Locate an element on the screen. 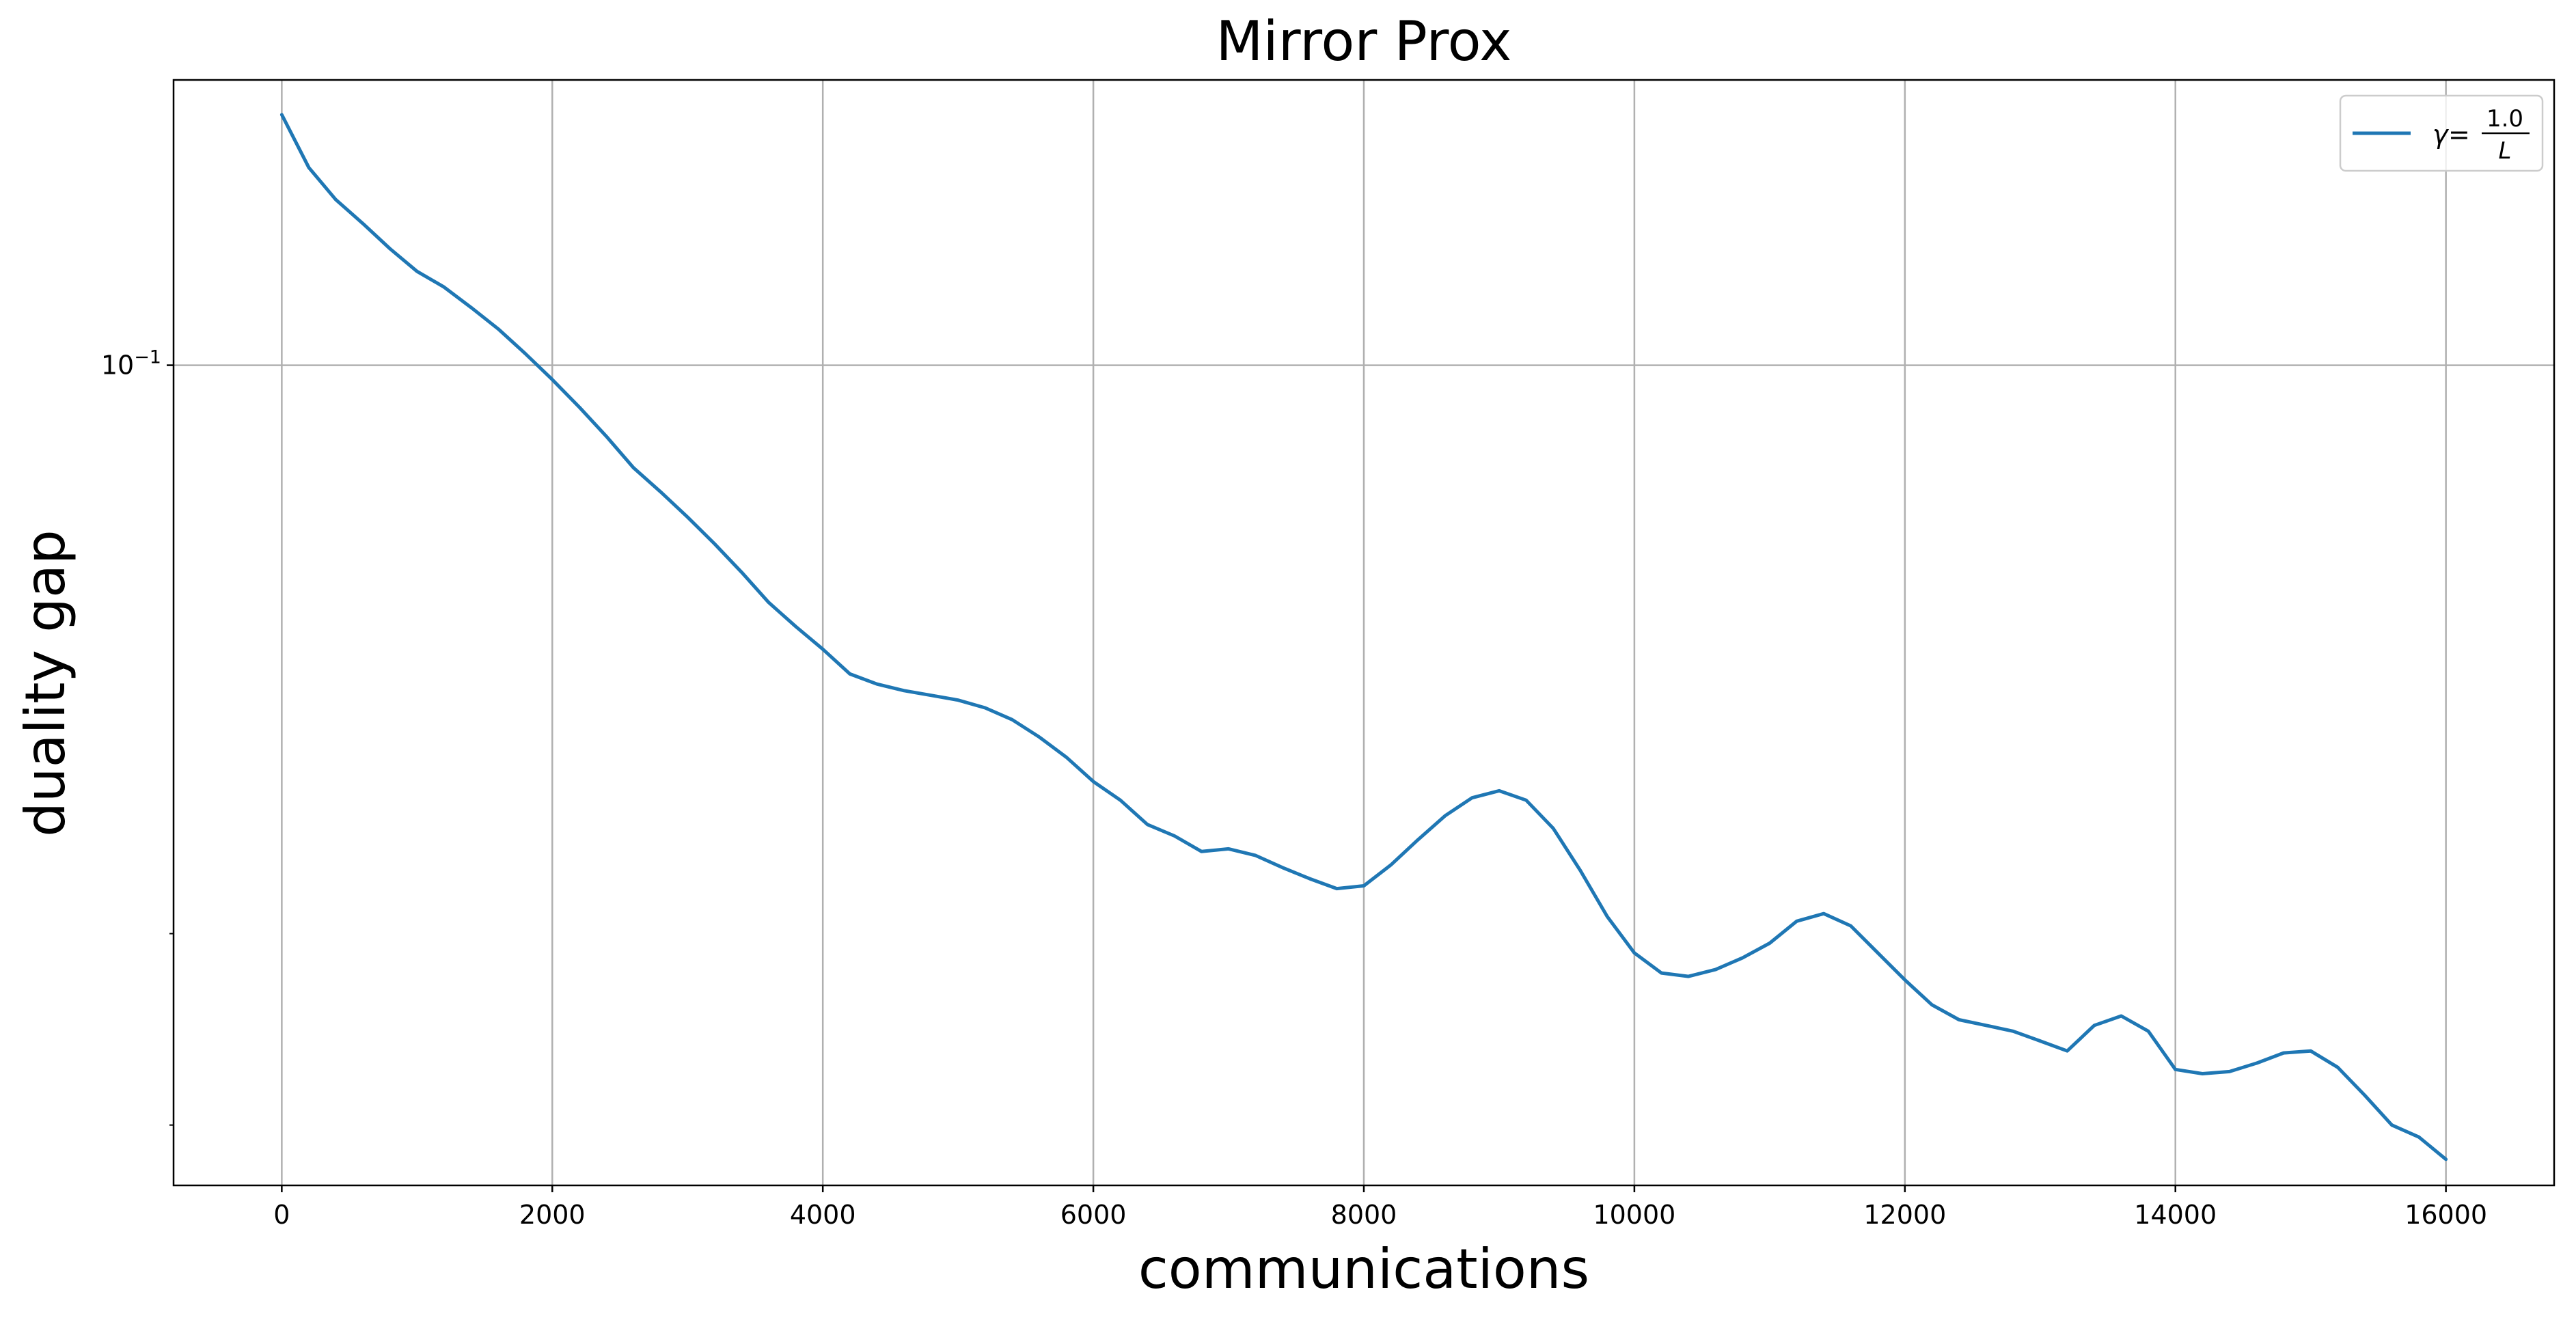 This screenshot has width=2576, height=1320. x-tick-label: 14000 is located at coordinates (2175, 1215).